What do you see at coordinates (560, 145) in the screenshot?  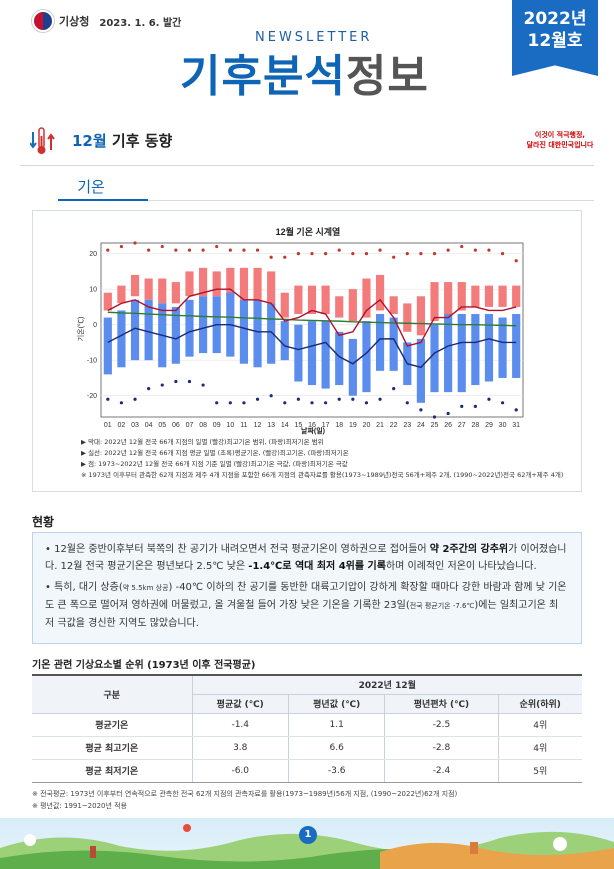 I see `slogan-line-2: 달라진 대한민국입니다` at bounding box center [560, 145].